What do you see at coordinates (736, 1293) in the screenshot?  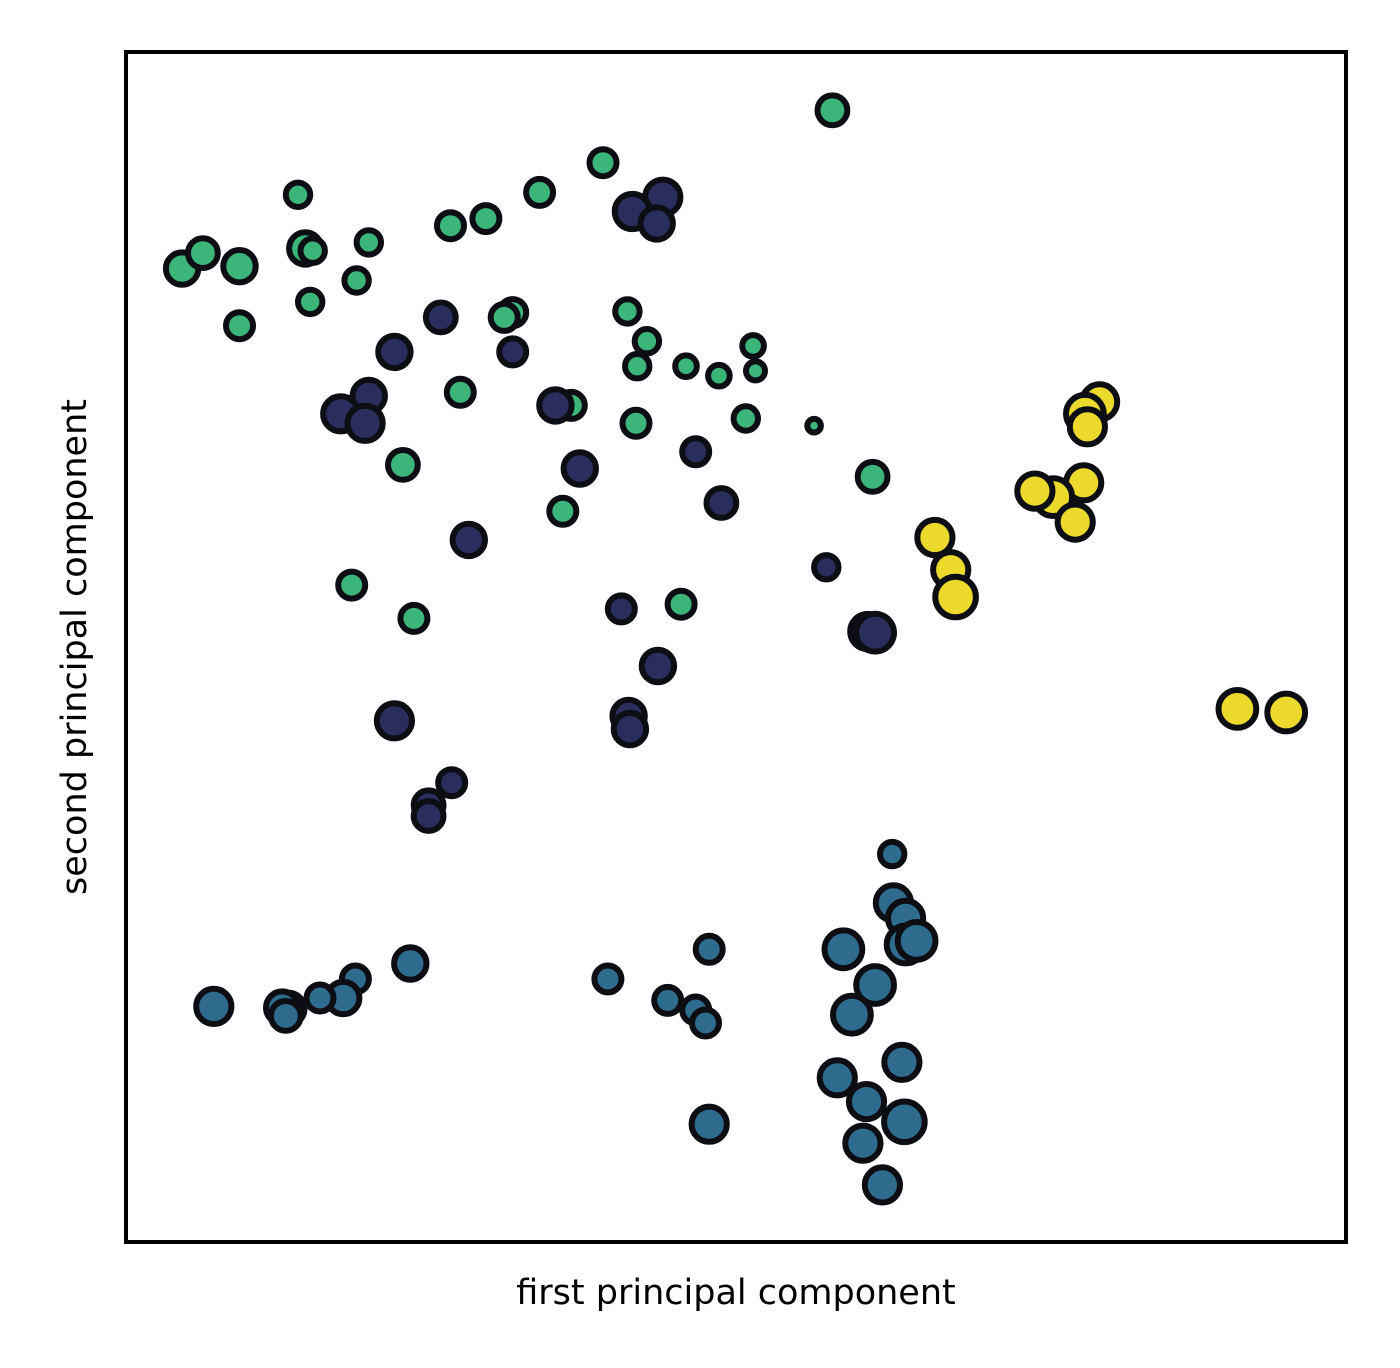 I see `x-axis-label: first principal component` at bounding box center [736, 1293].